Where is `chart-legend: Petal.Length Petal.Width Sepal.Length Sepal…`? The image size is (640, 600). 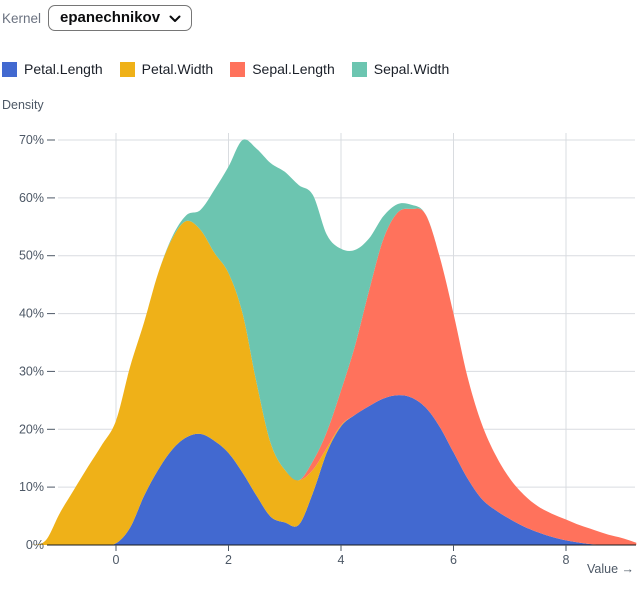 chart-legend: Petal.Length Petal.Width Sepal.Length Sepal… is located at coordinates (234, 69).